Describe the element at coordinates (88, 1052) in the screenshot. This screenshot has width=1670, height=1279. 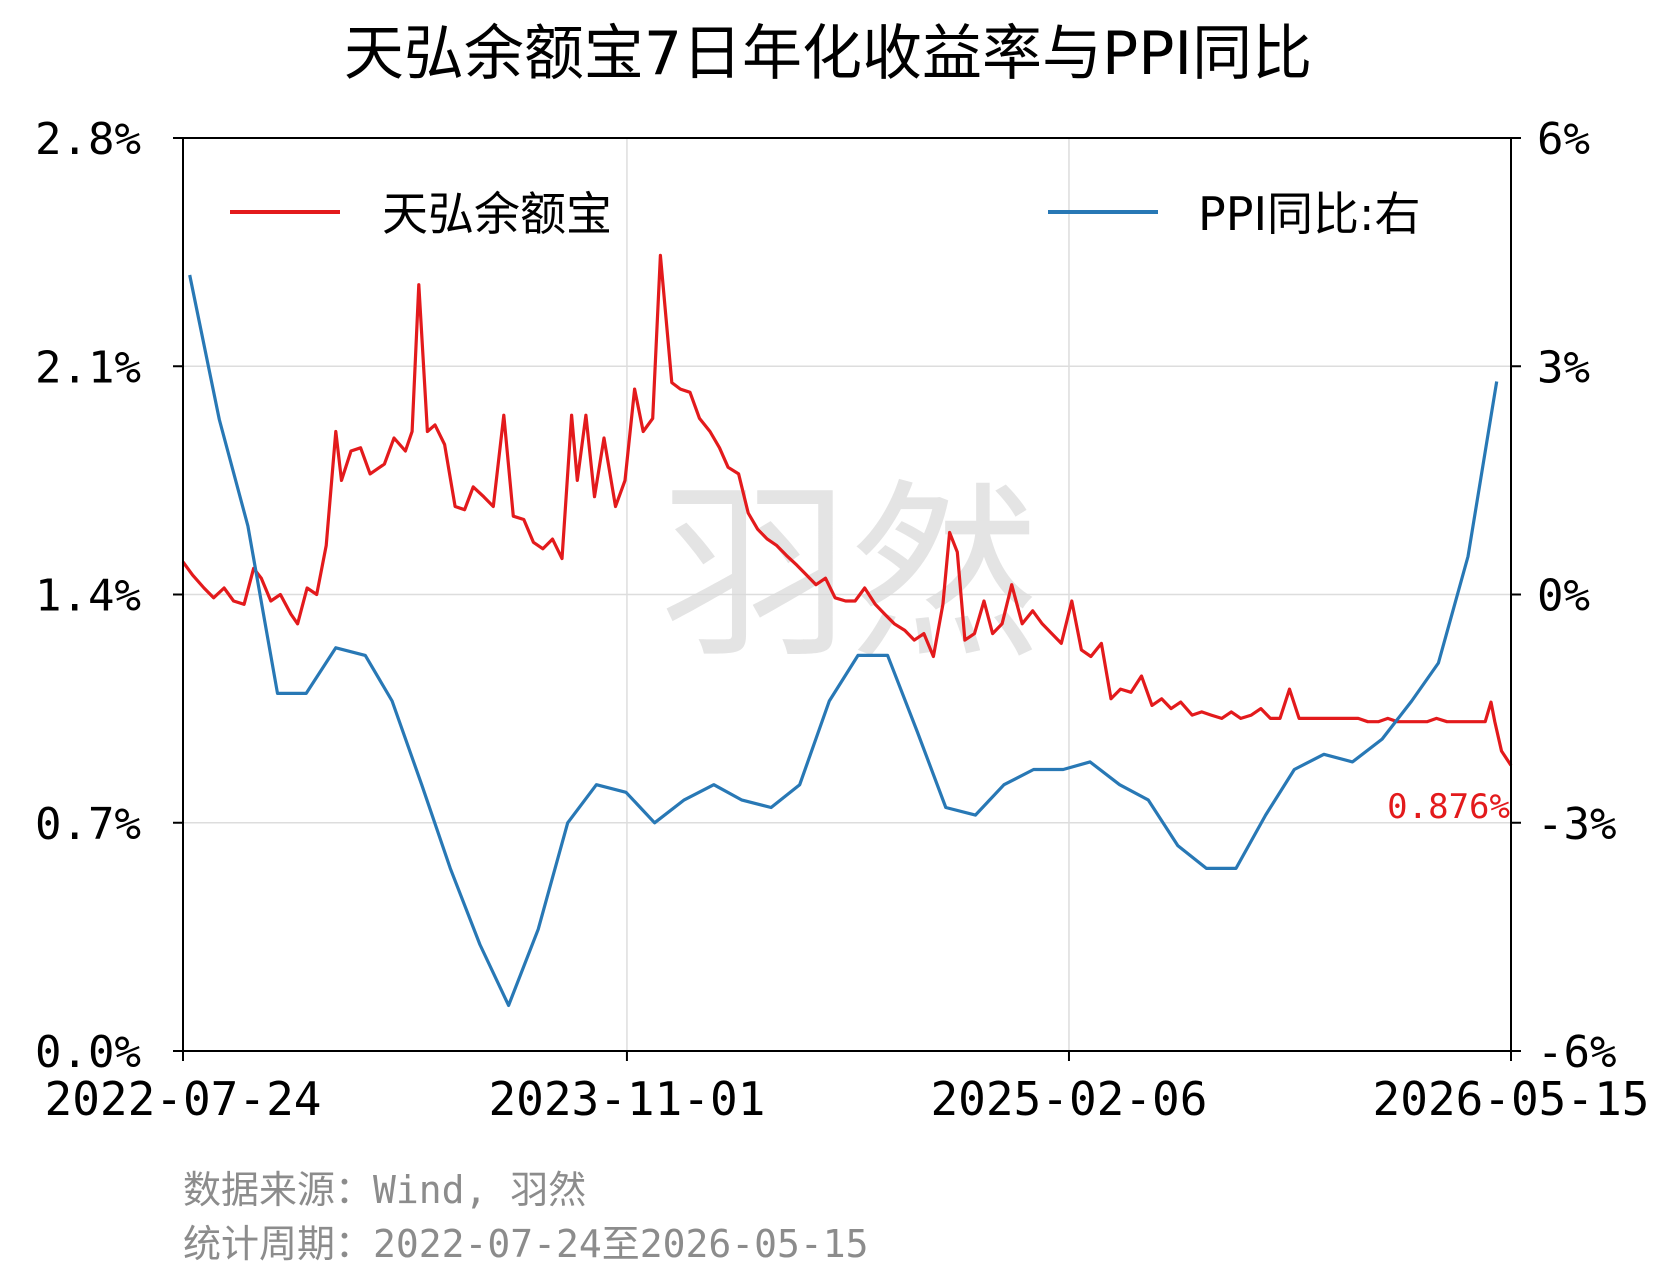
I see `left-tick-label: 0.0%` at that location.